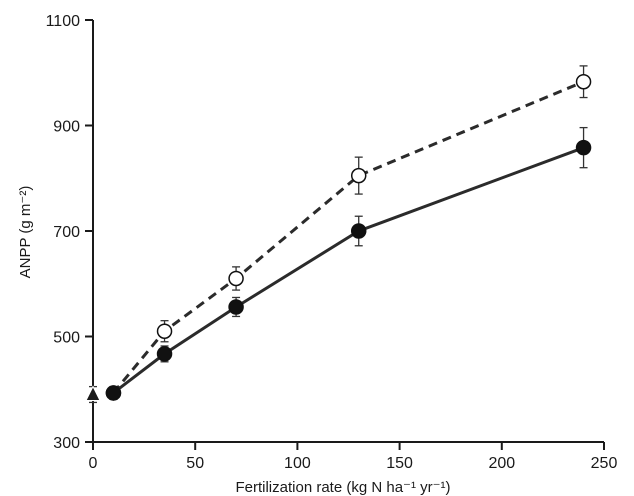  I want to click on x-tick-label: 50, so click(195, 463).